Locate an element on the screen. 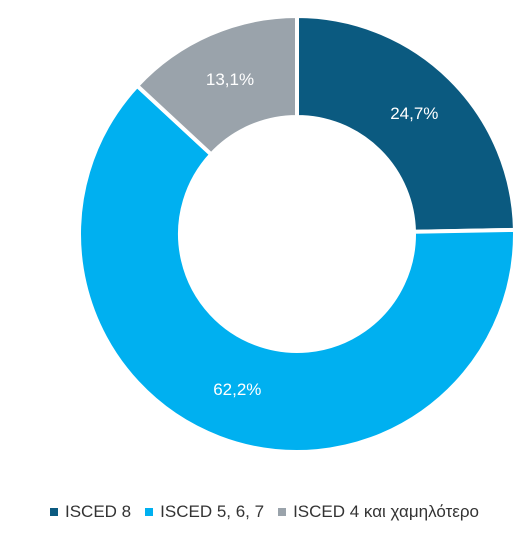 This screenshot has height=548, width=529. legend-label-isced-5-6-7: ISCED 5, 6, 7 is located at coordinates (212, 511).